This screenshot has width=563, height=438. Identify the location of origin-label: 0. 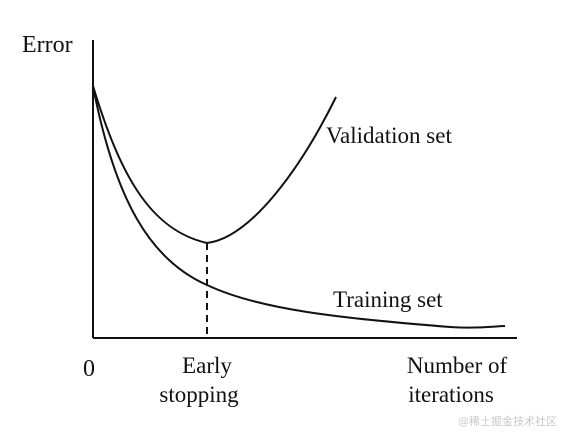
(89, 369).